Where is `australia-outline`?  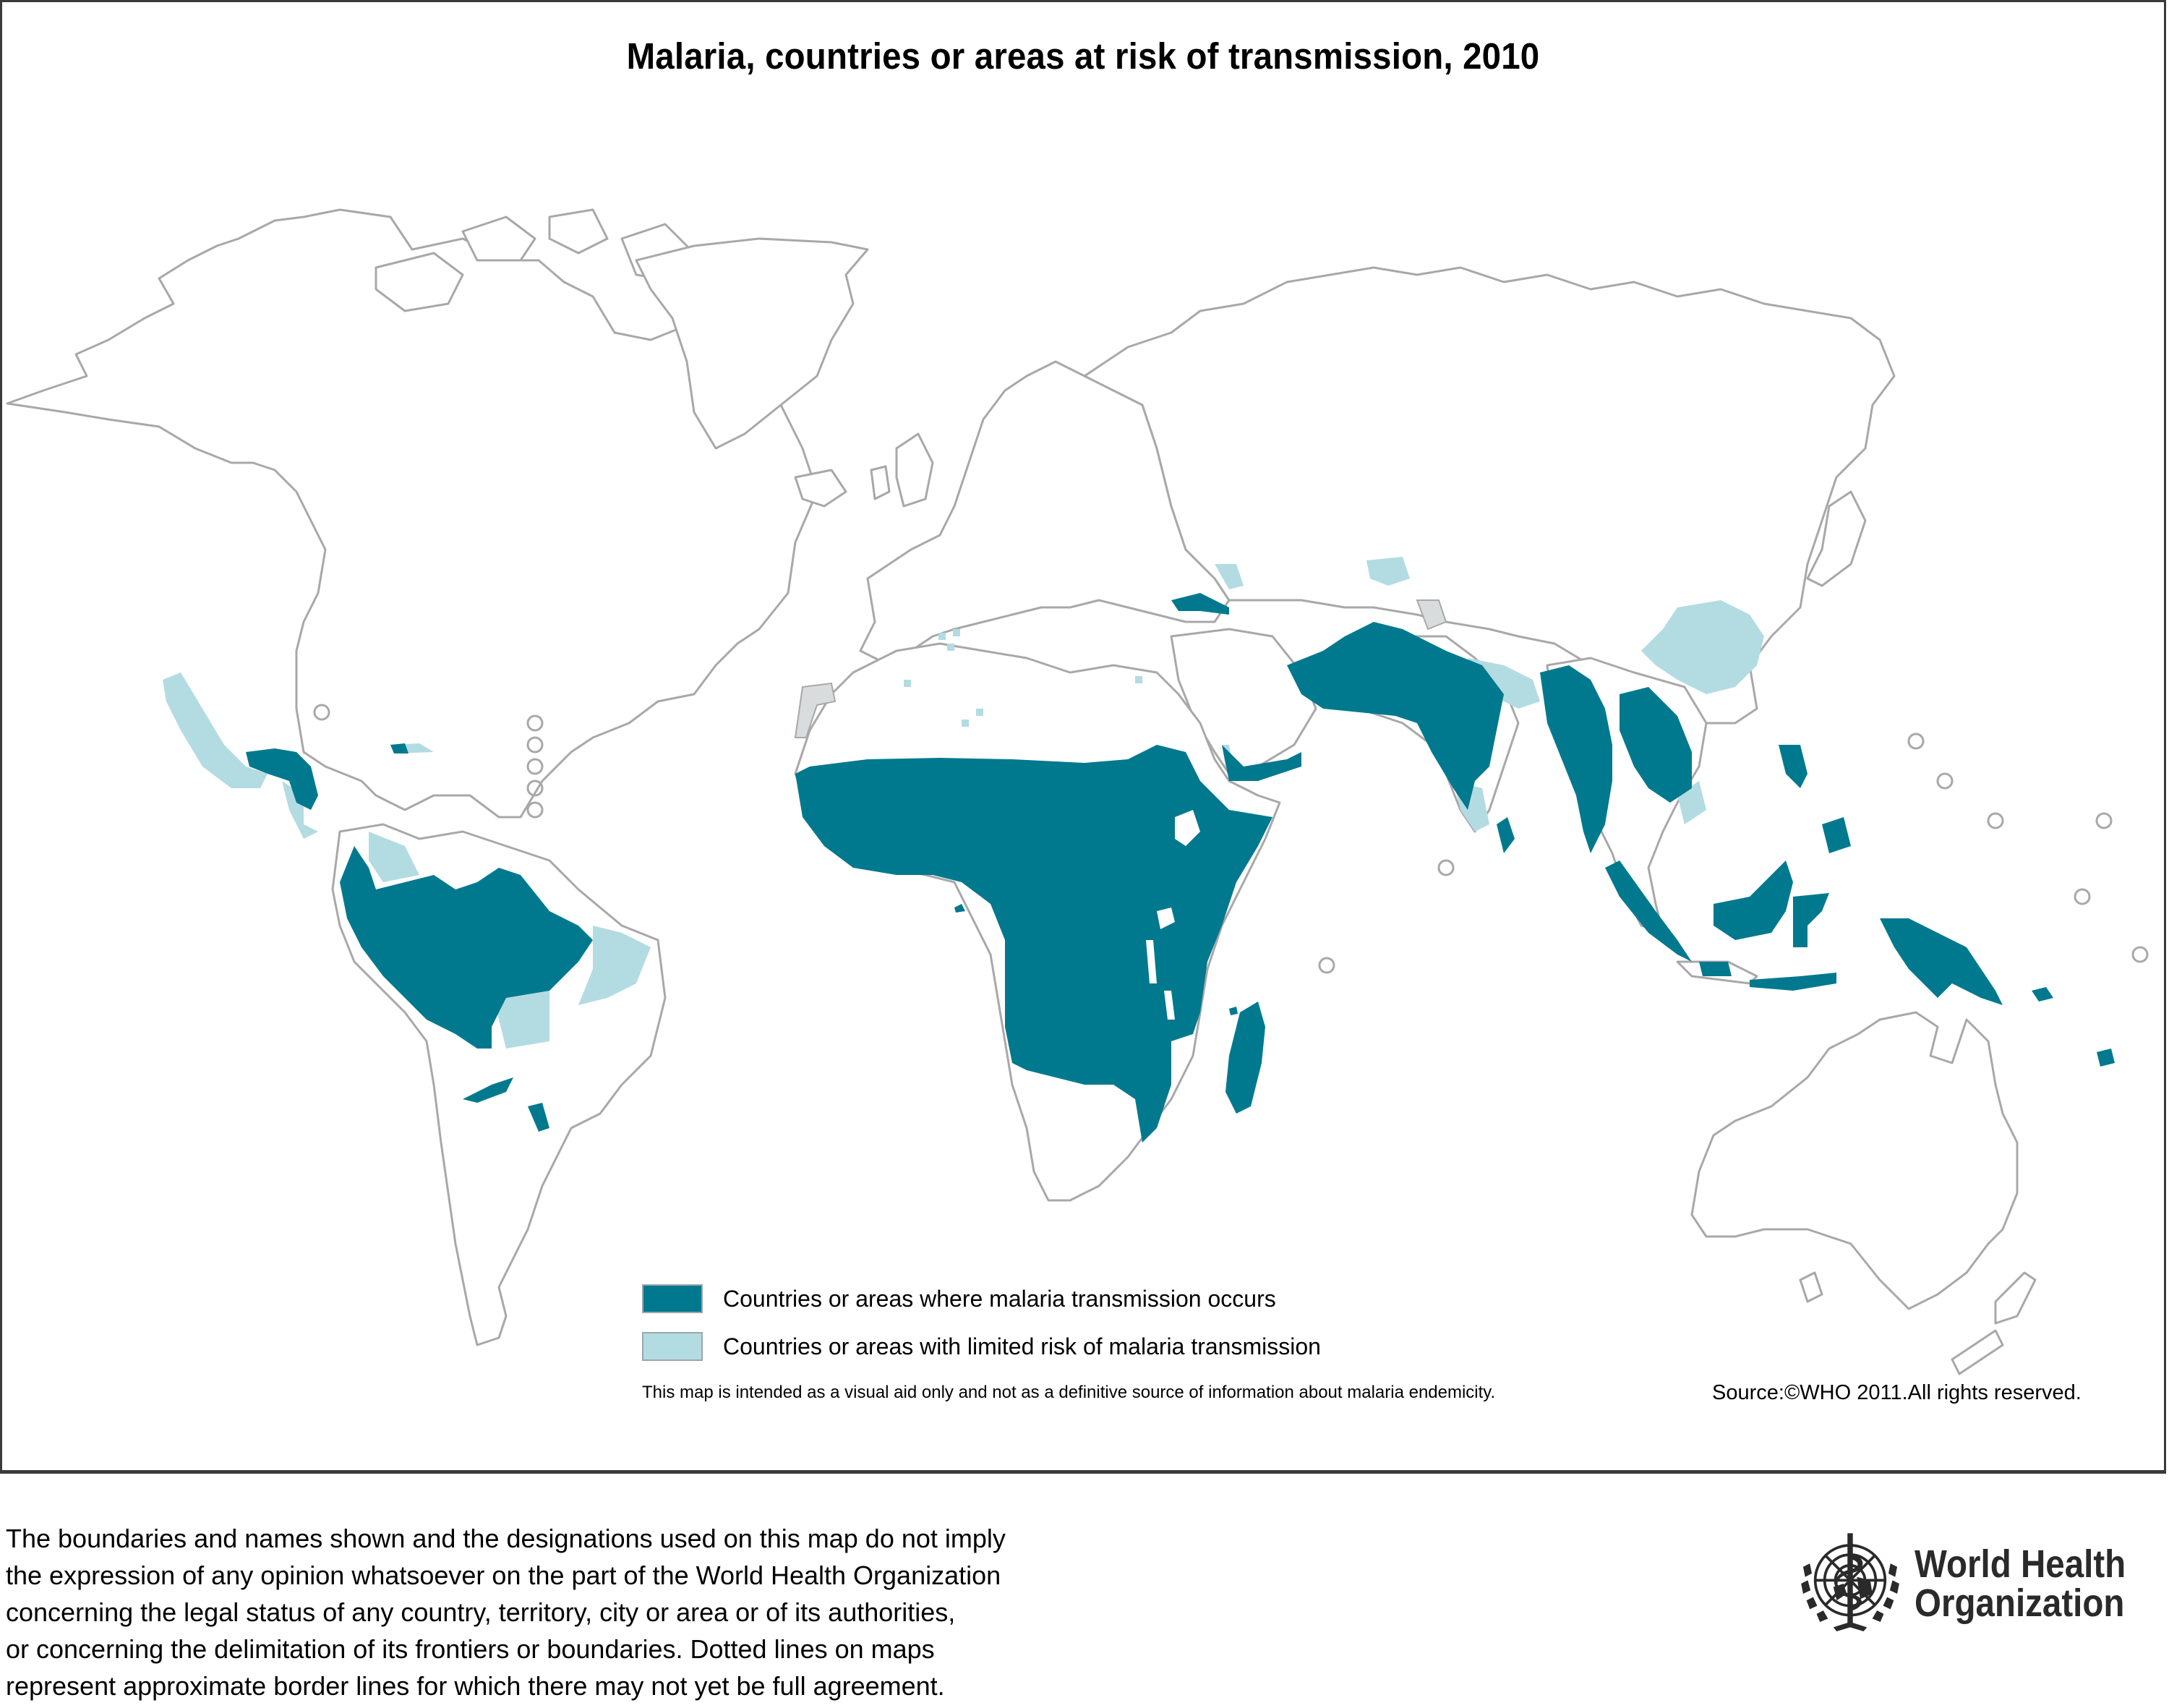 australia-outline is located at coordinates (1854, 1161).